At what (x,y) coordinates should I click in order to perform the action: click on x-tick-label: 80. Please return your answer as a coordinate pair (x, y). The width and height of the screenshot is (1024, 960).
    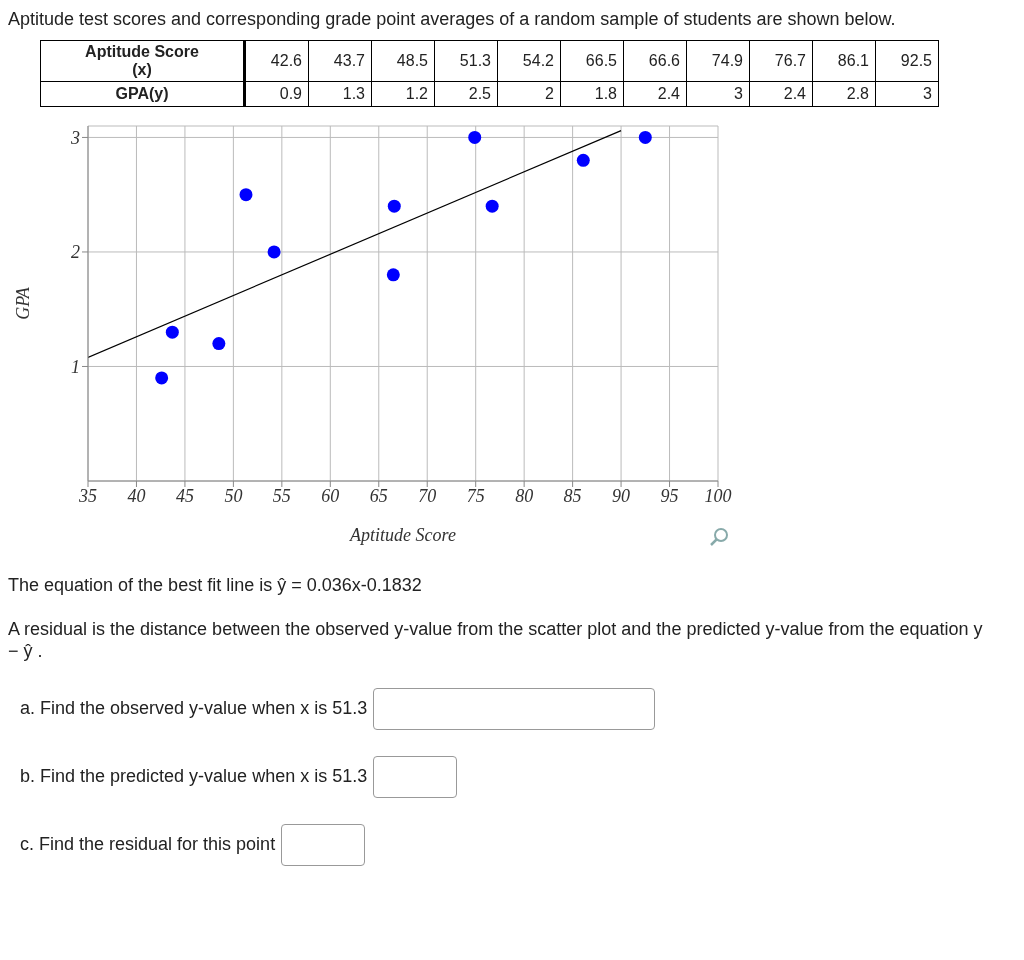
    Looking at the image, I should click on (524, 495).